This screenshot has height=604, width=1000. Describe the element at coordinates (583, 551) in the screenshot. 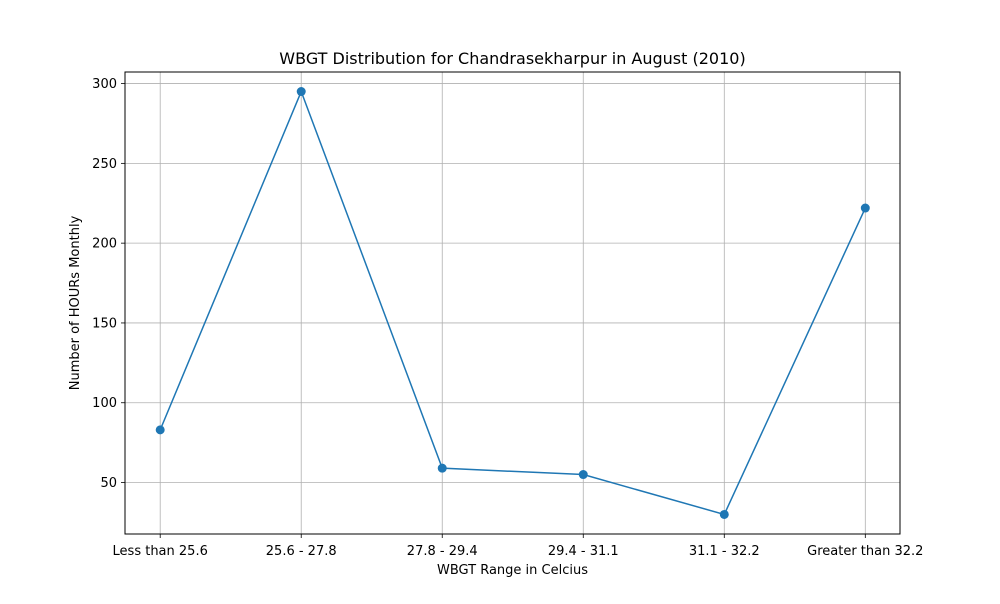

I see `x-tick-label: 29.4 - 31.1` at that location.